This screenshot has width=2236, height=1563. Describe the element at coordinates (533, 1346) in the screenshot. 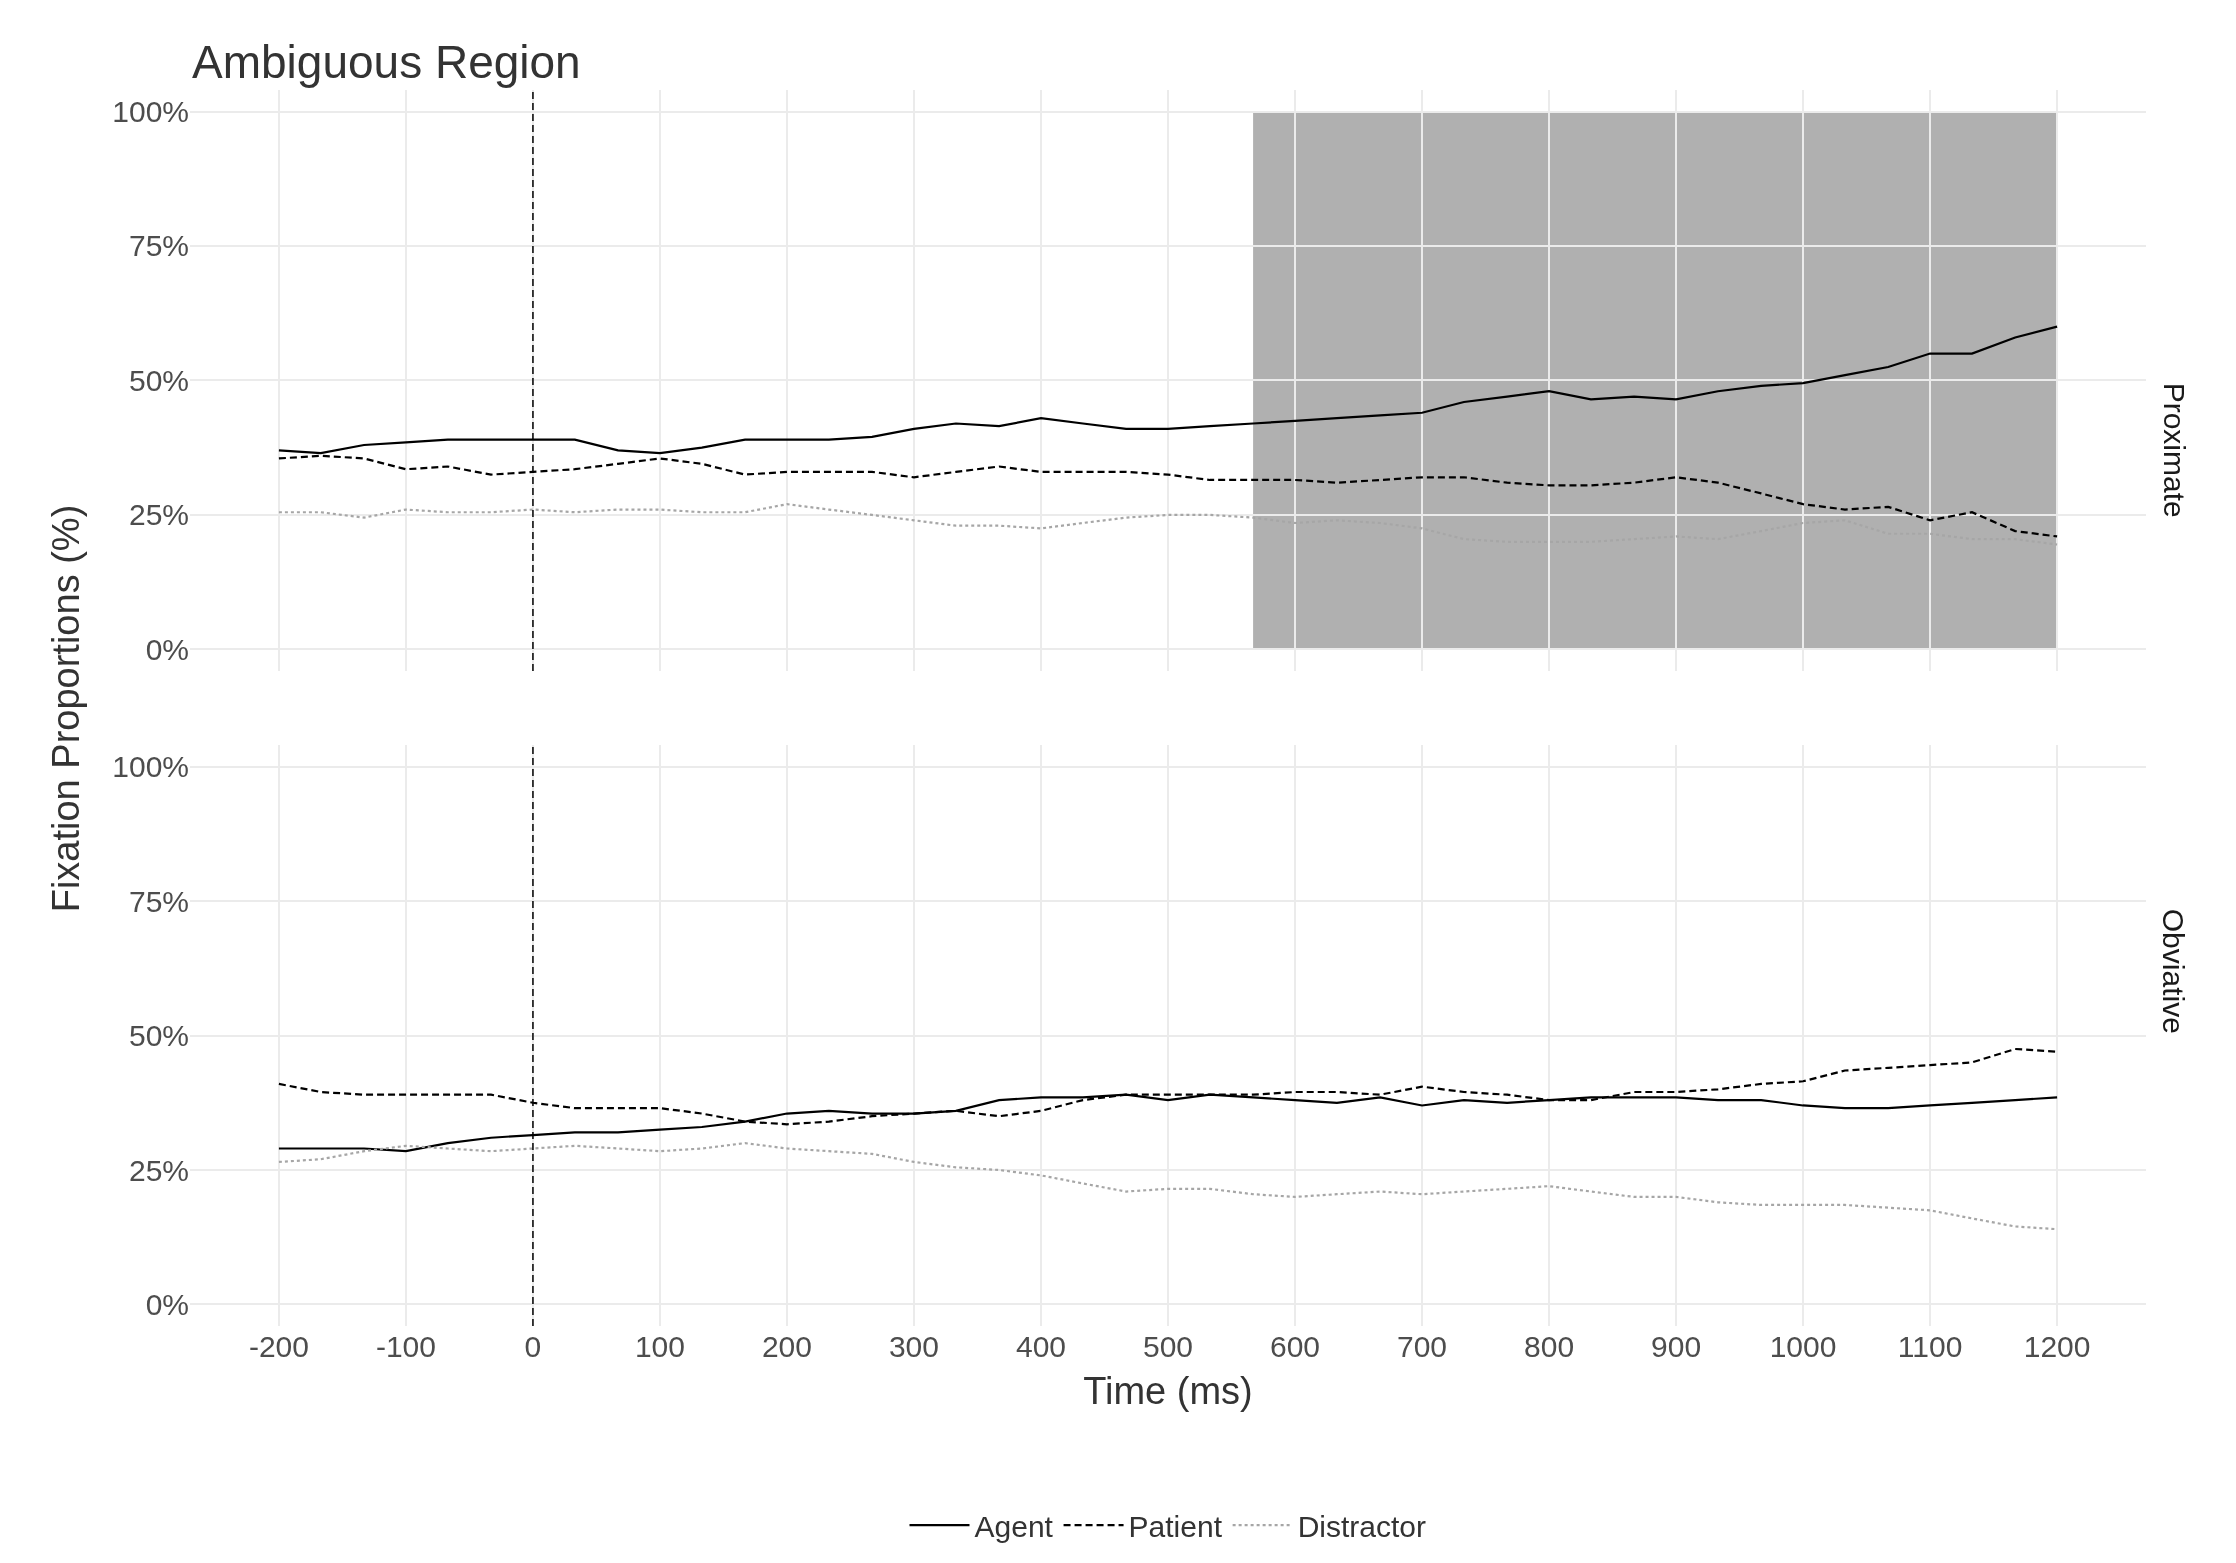

I see `x-tick-label: 0` at that location.